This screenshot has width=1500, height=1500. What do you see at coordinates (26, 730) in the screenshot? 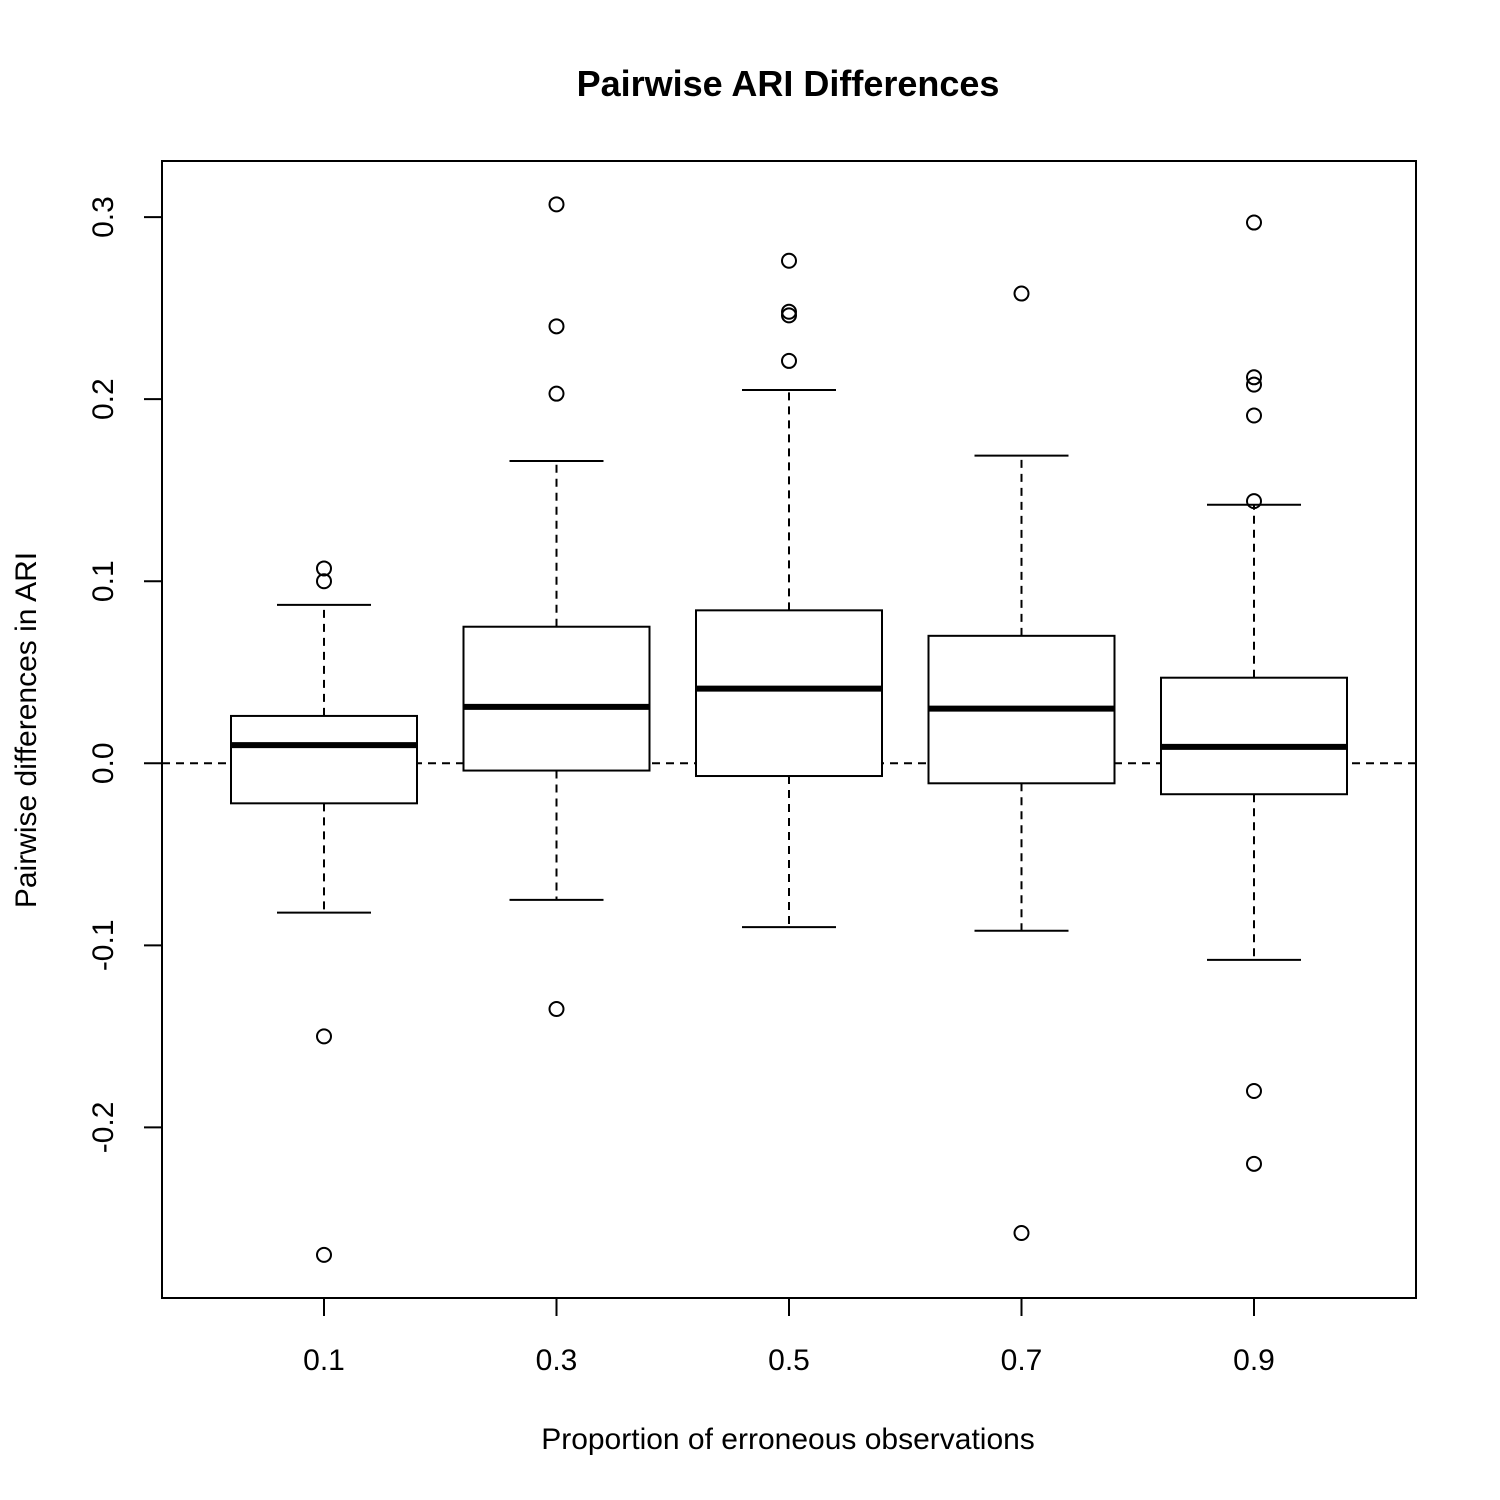
I see `y-axis-label: Pairwise differences in ARI` at bounding box center [26, 730].